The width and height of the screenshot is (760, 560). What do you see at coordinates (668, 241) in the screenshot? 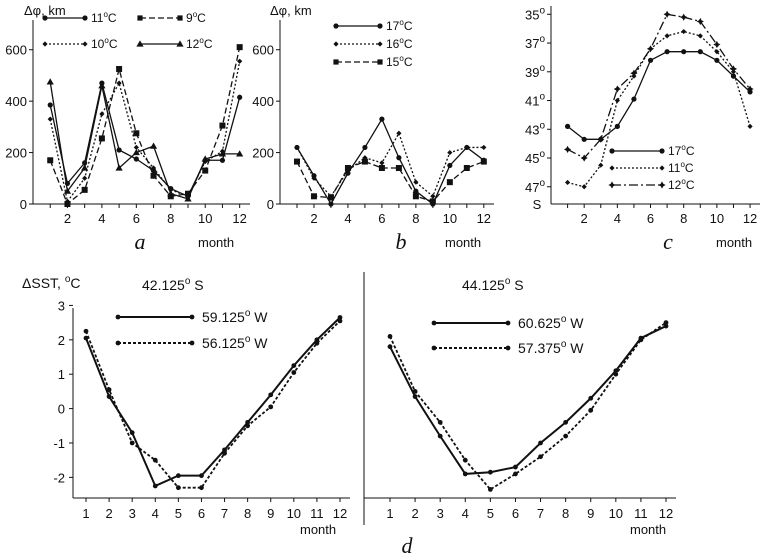
I see `panel-label: c` at bounding box center [668, 241].